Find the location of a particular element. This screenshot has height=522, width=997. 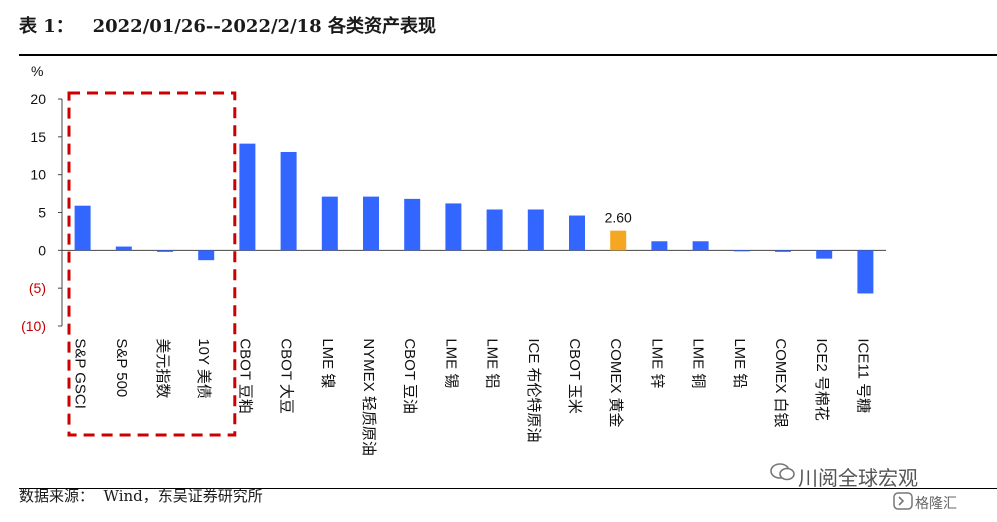

watermark-site: 格隆汇 is located at coordinates (936, 504).